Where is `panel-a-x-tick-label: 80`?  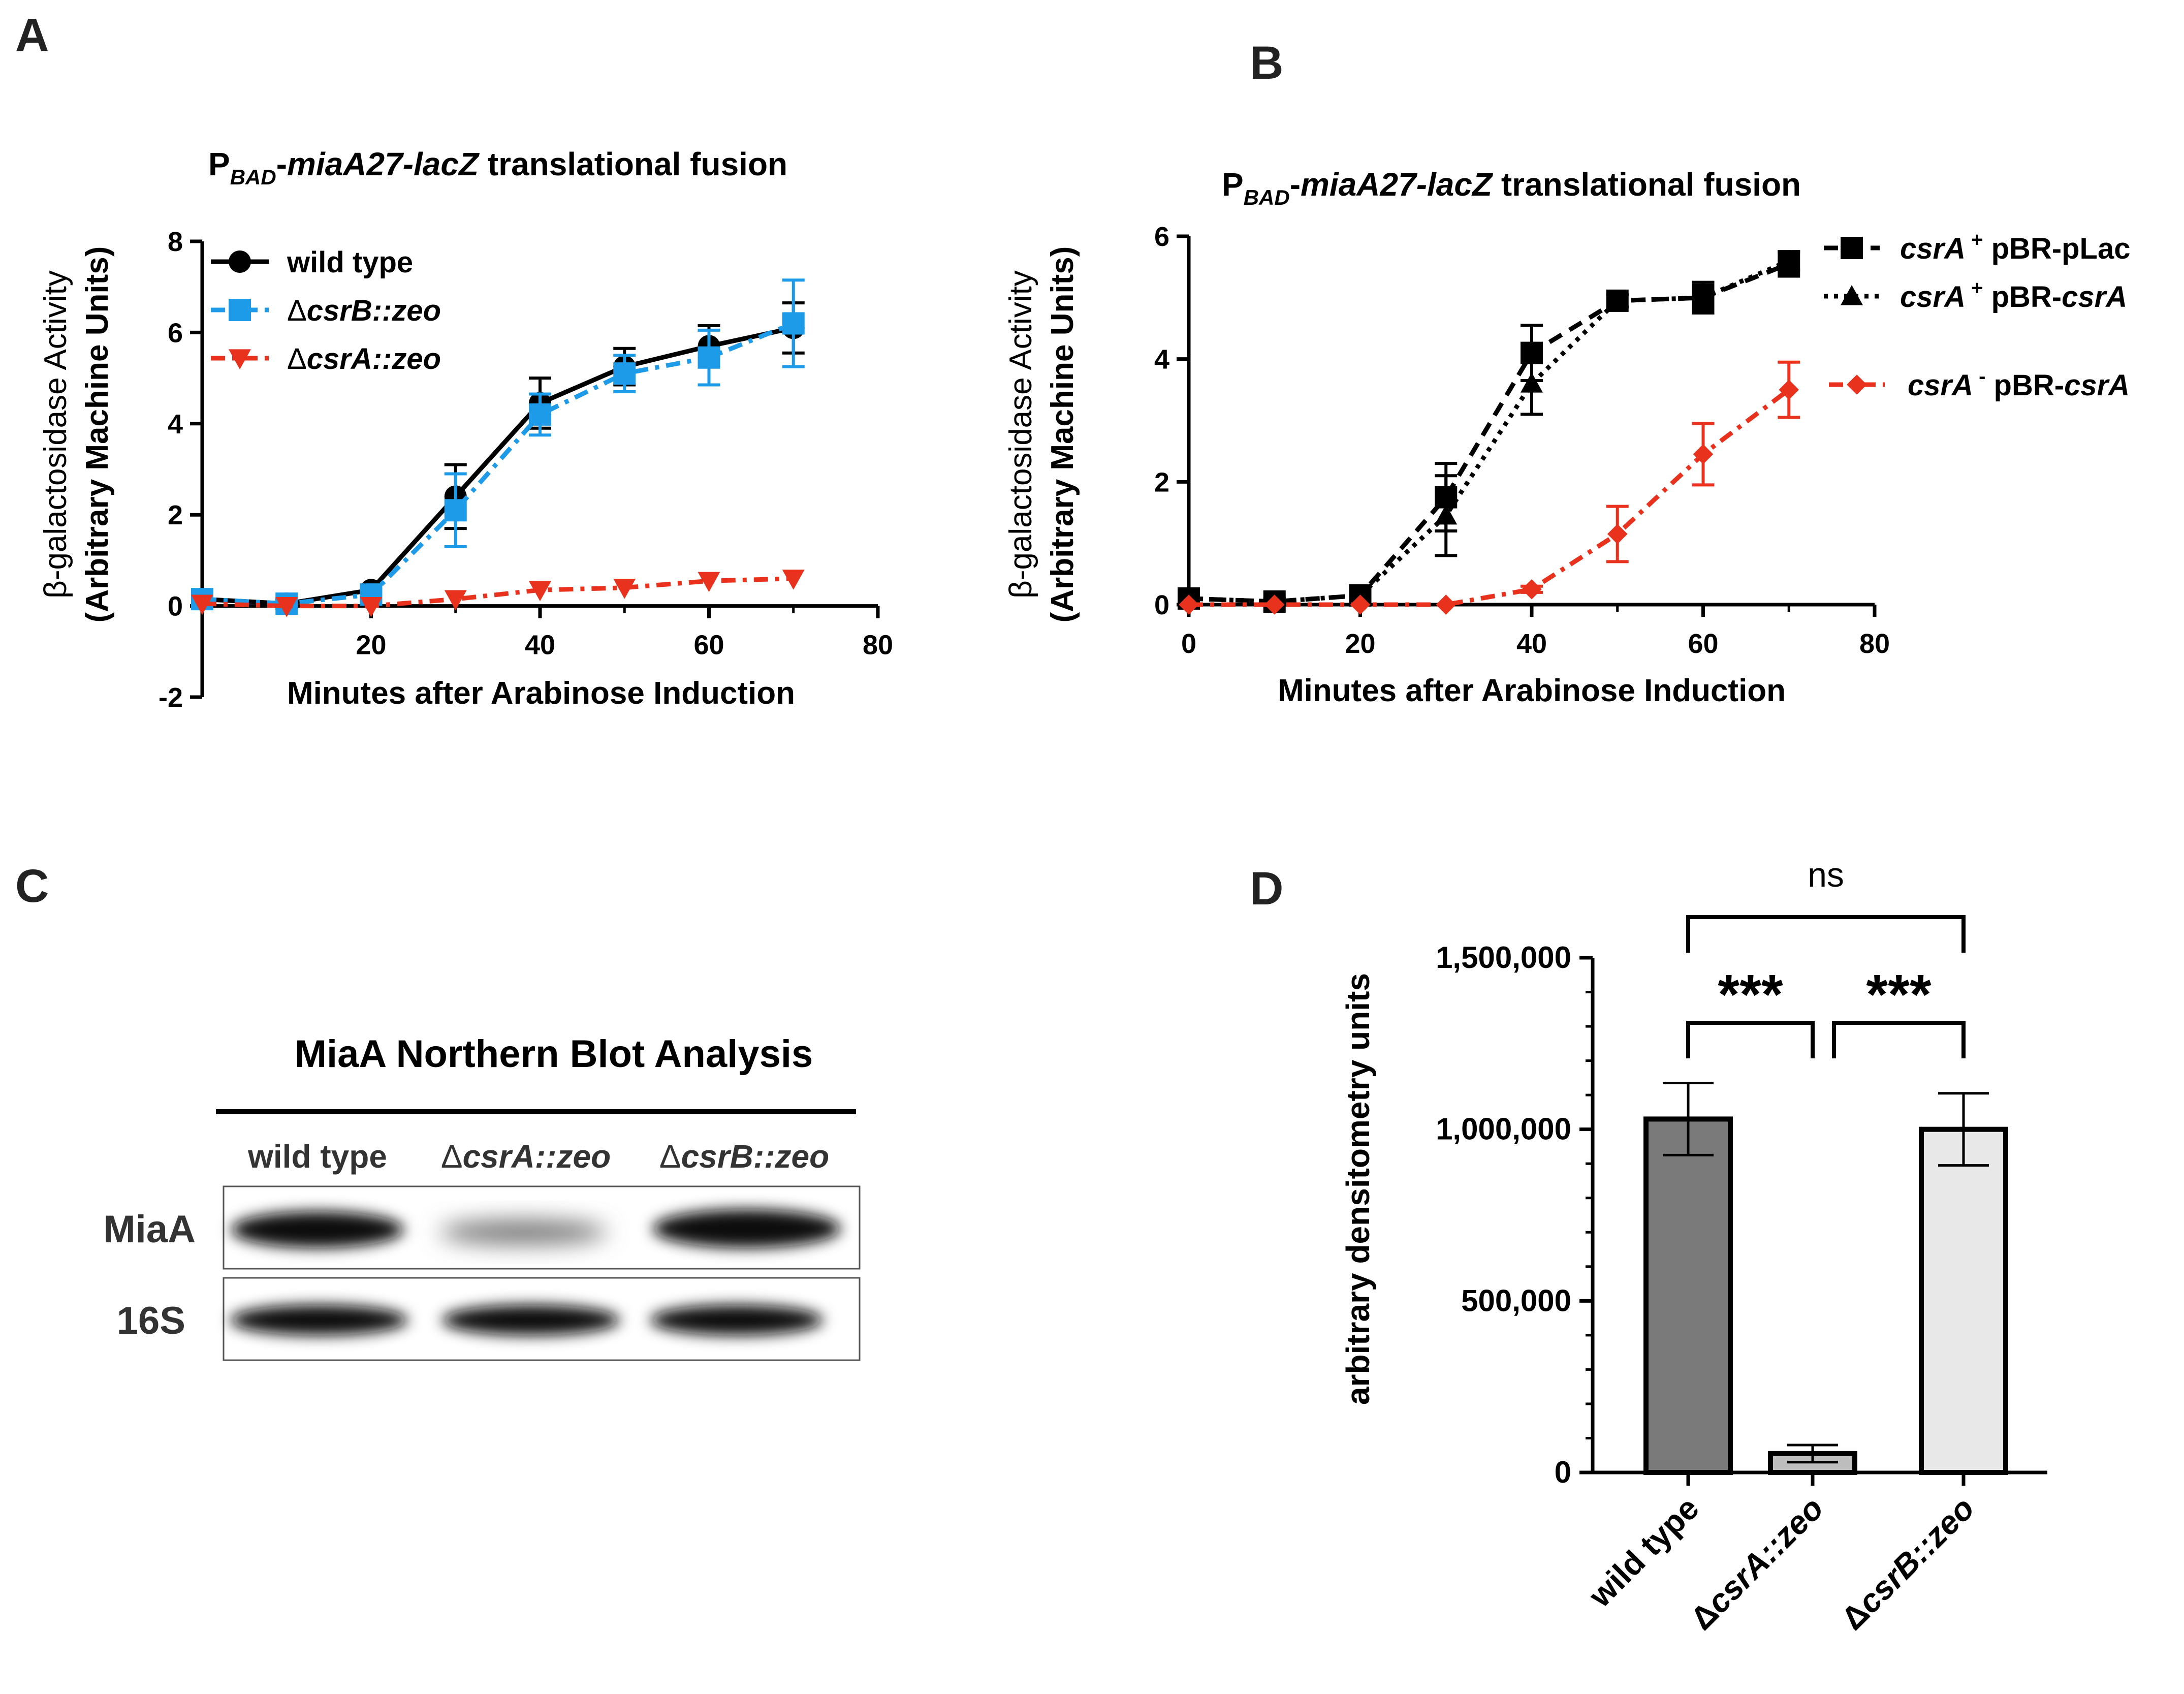
panel-a-x-tick-label: 80 is located at coordinates (878, 645).